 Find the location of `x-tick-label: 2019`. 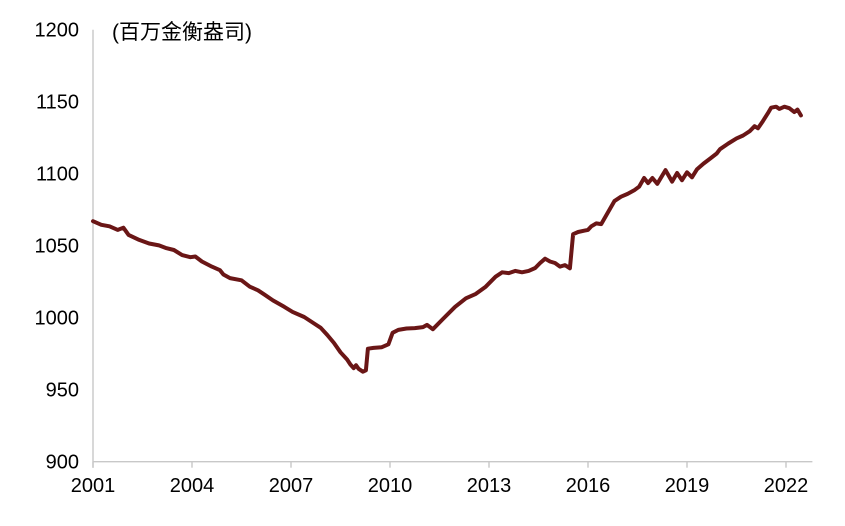

x-tick-label: 2019 is located at coordinates (687, 486).